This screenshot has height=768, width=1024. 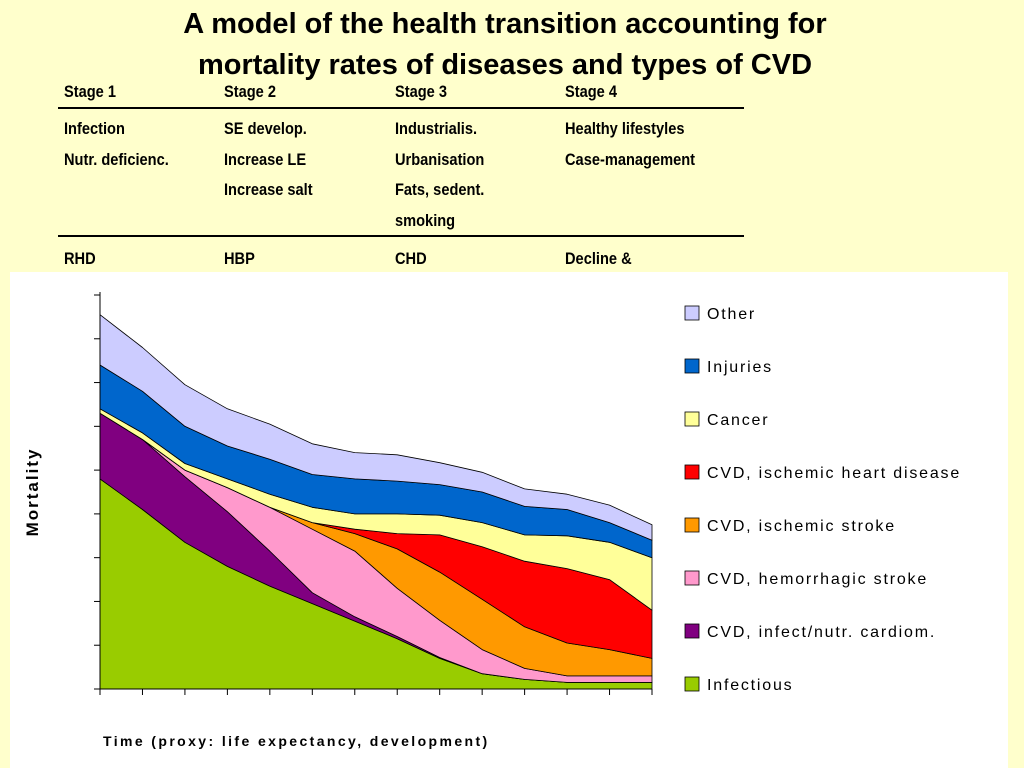 What do you see at coordinates (692, 366) in the screenshot?
I see `legend-swatch-injuries` at bounding box center [692, 366].